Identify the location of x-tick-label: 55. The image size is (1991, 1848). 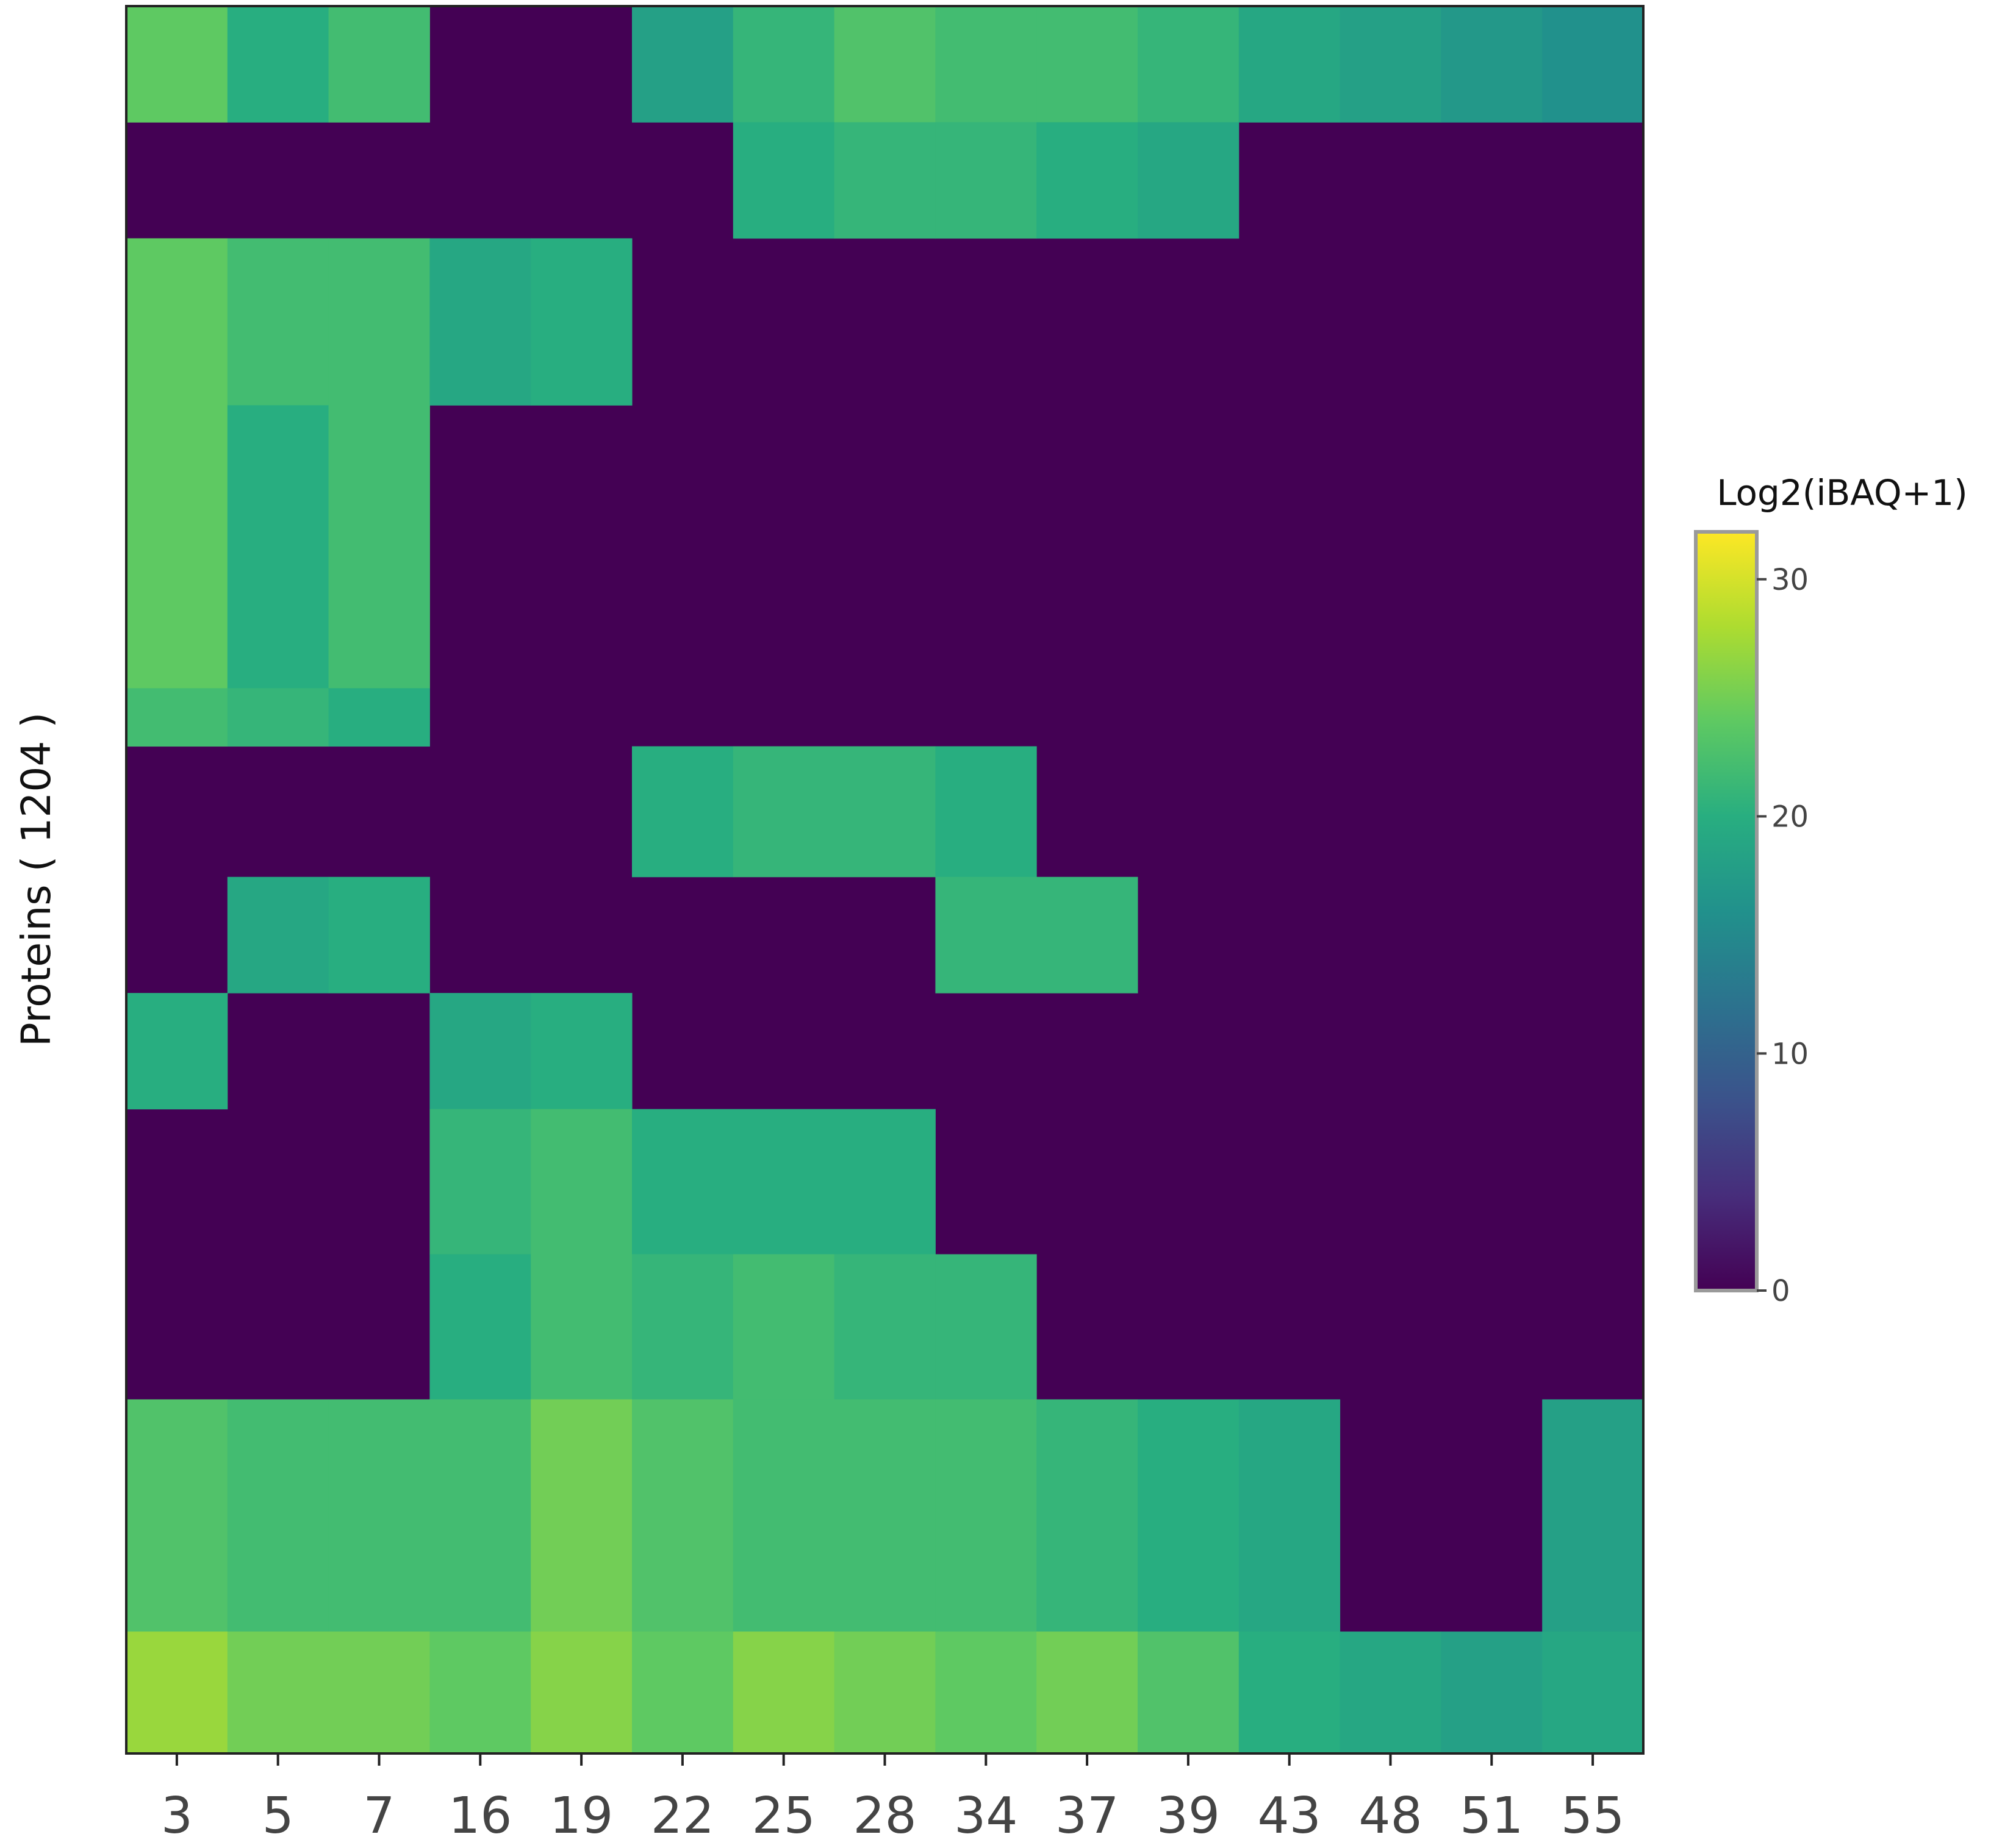
(1592, 1816).